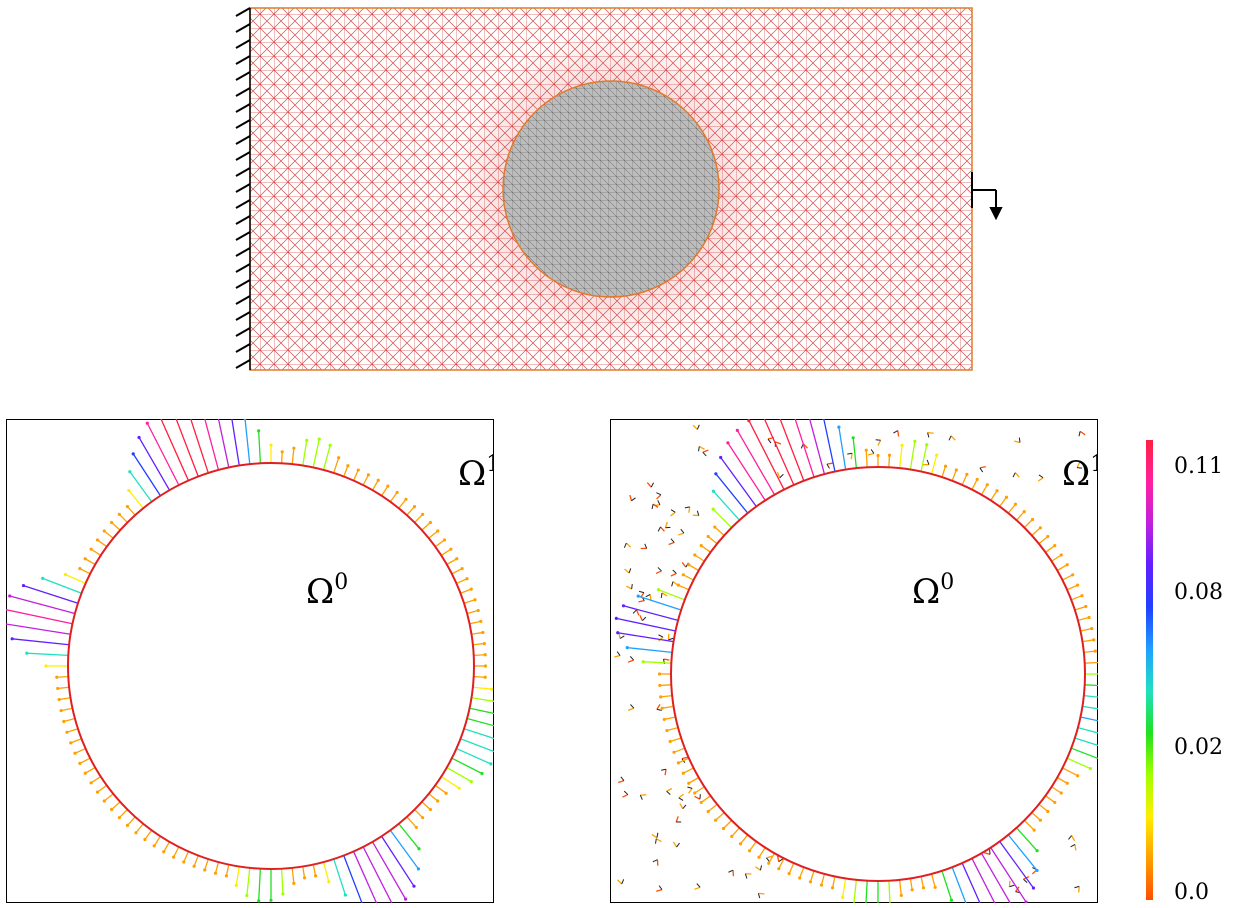 This screenshot has width=1237, height=908. What do you see at coordinates (611, 189) in the screenshot?
I see `inclusion-disk` at bounding box center [611, 189].